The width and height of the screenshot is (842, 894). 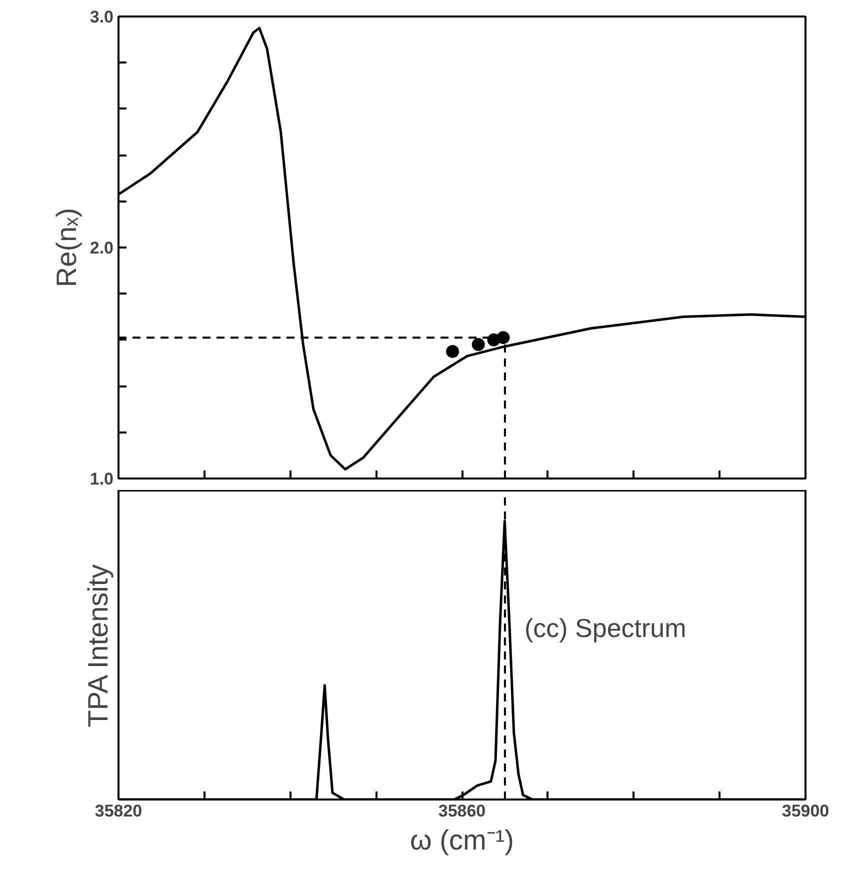 What do you see at coordinates (66, 248) in the screenshot?
I see `y-axis-title: Re(nₓ)` at bounding box center [66, 248].